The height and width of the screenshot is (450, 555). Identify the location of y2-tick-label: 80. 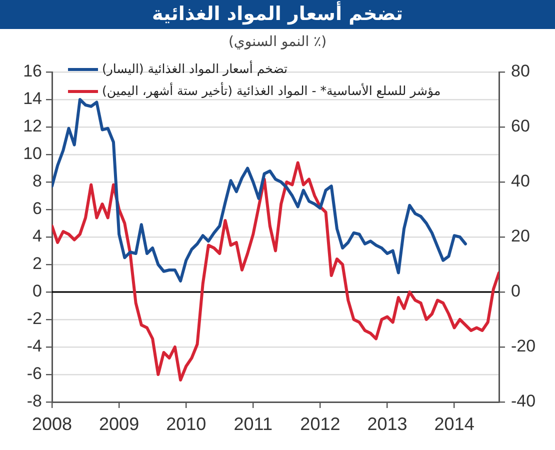
(520, 71).